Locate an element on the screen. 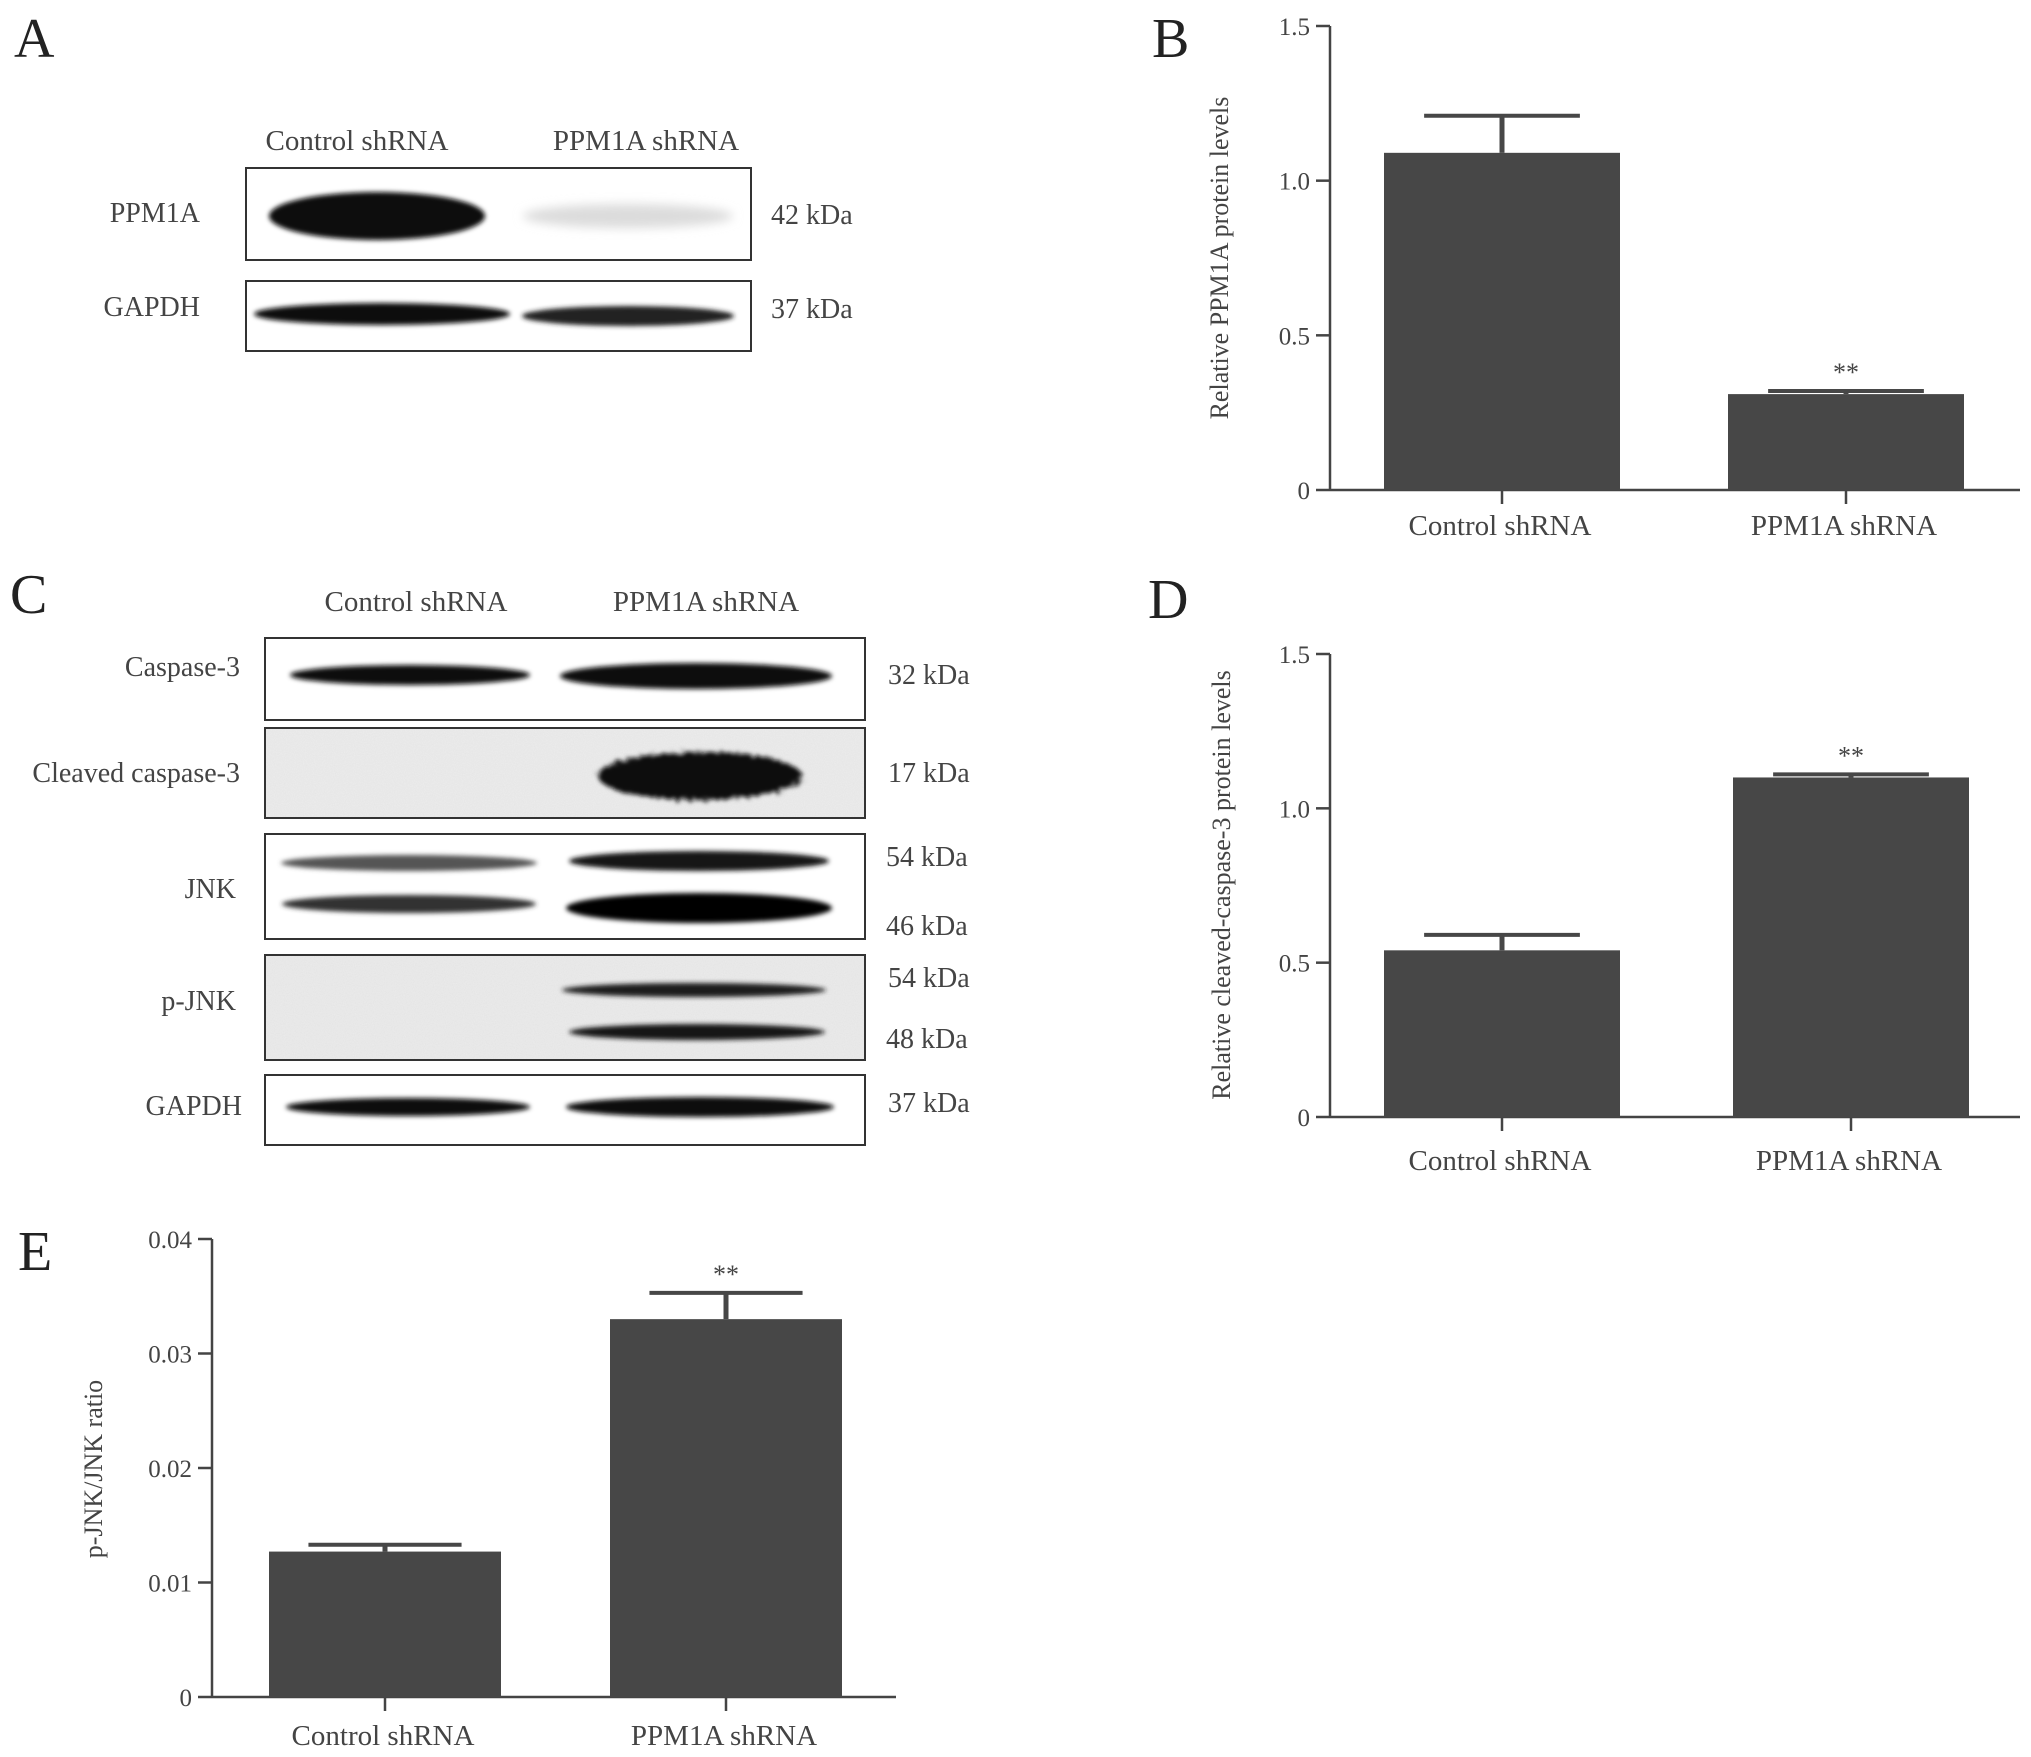 The height and width of the screenshot is (1757, 2031). kda-label: 32 kDa is located at coordinates (929, 675).